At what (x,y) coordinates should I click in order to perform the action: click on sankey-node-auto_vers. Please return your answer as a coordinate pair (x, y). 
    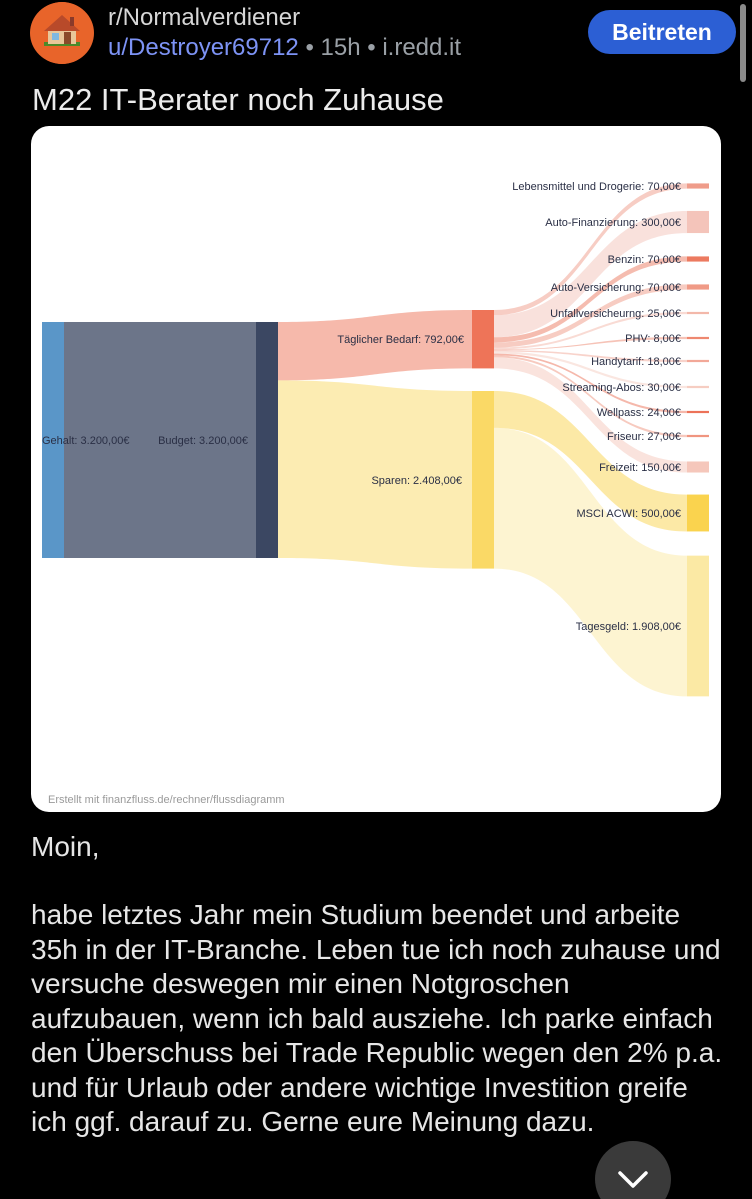
    Looking at the image, I should click on (698, 287).